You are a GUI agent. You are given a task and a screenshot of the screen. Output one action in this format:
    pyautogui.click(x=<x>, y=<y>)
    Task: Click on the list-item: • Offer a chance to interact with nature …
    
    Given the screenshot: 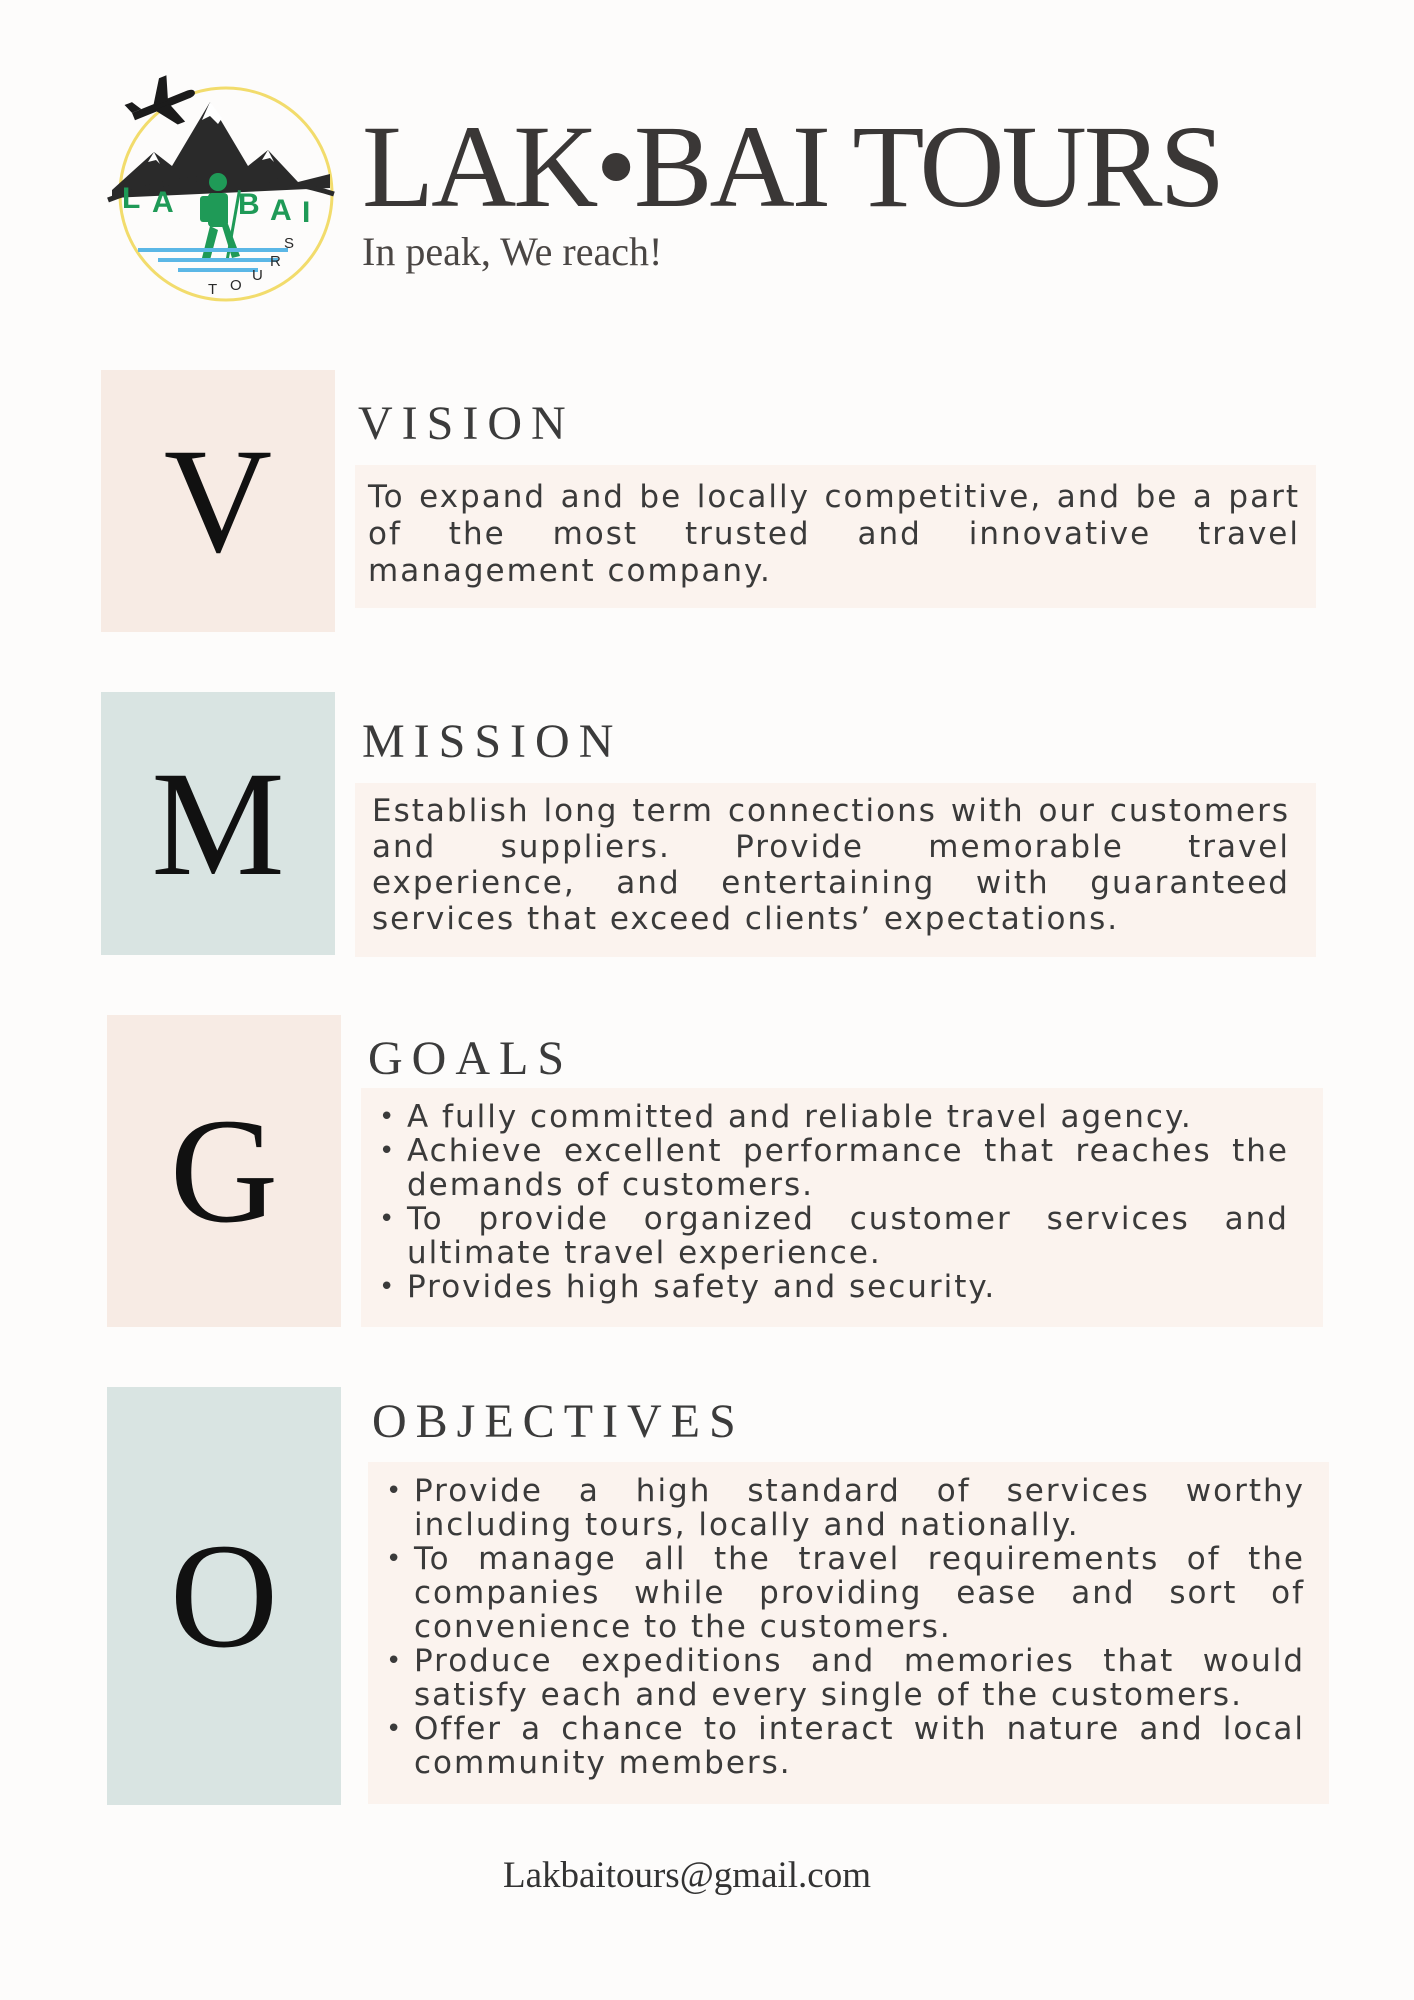 What is the action you would take?
    pyautogui.click(x=845, y=1746)
    